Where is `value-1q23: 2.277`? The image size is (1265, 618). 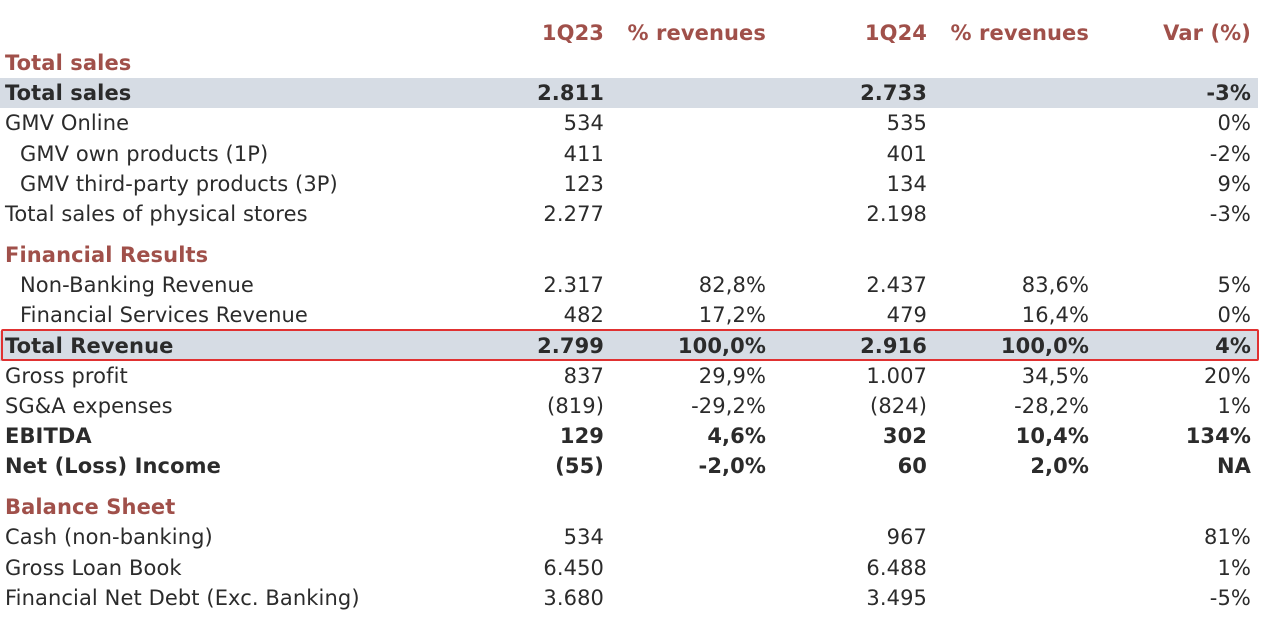
value-1q23: 2.277 is located at coordinates (573, 213).